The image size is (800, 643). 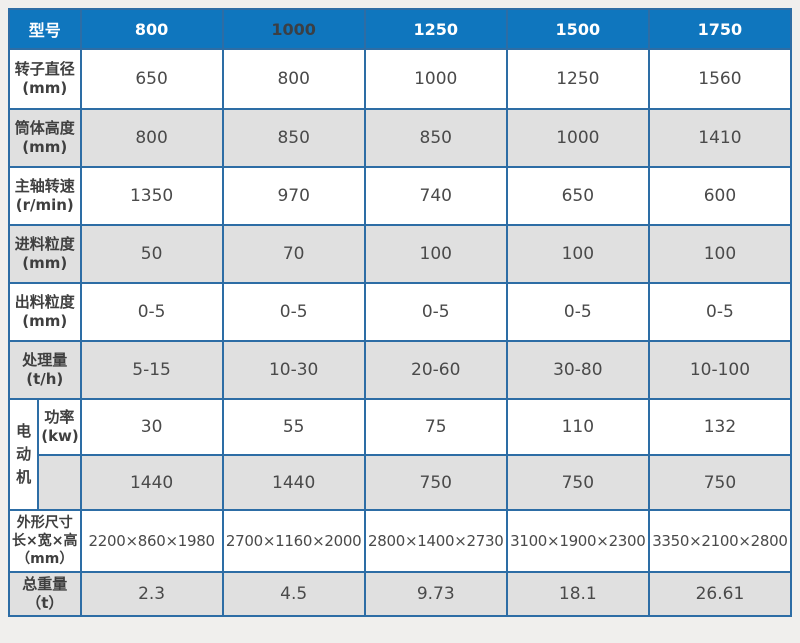 I want to click on spec-value: 1350, so click(x=151, y=196).